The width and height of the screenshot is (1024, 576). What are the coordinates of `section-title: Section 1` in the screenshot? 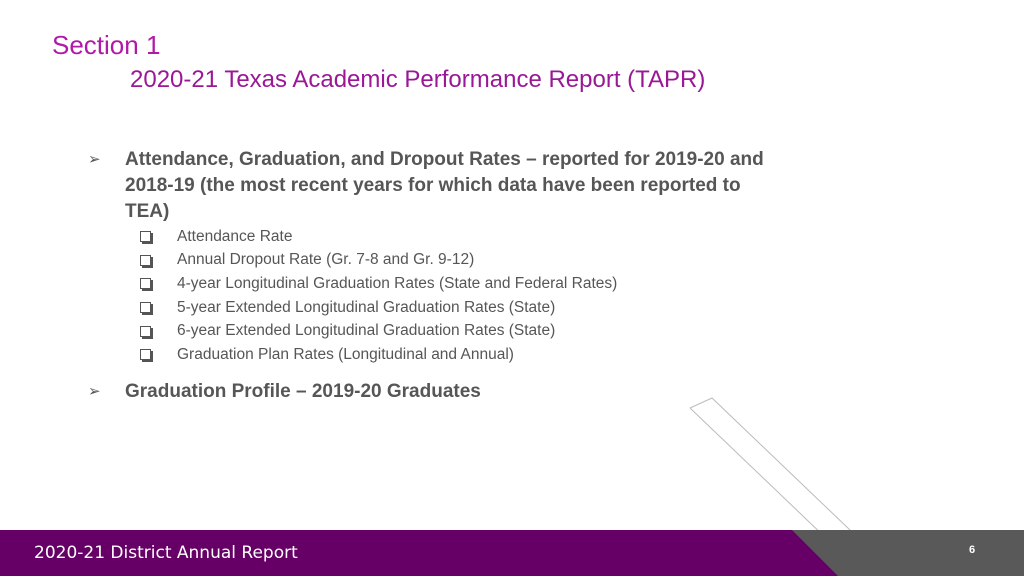 It's located at (106, 45).